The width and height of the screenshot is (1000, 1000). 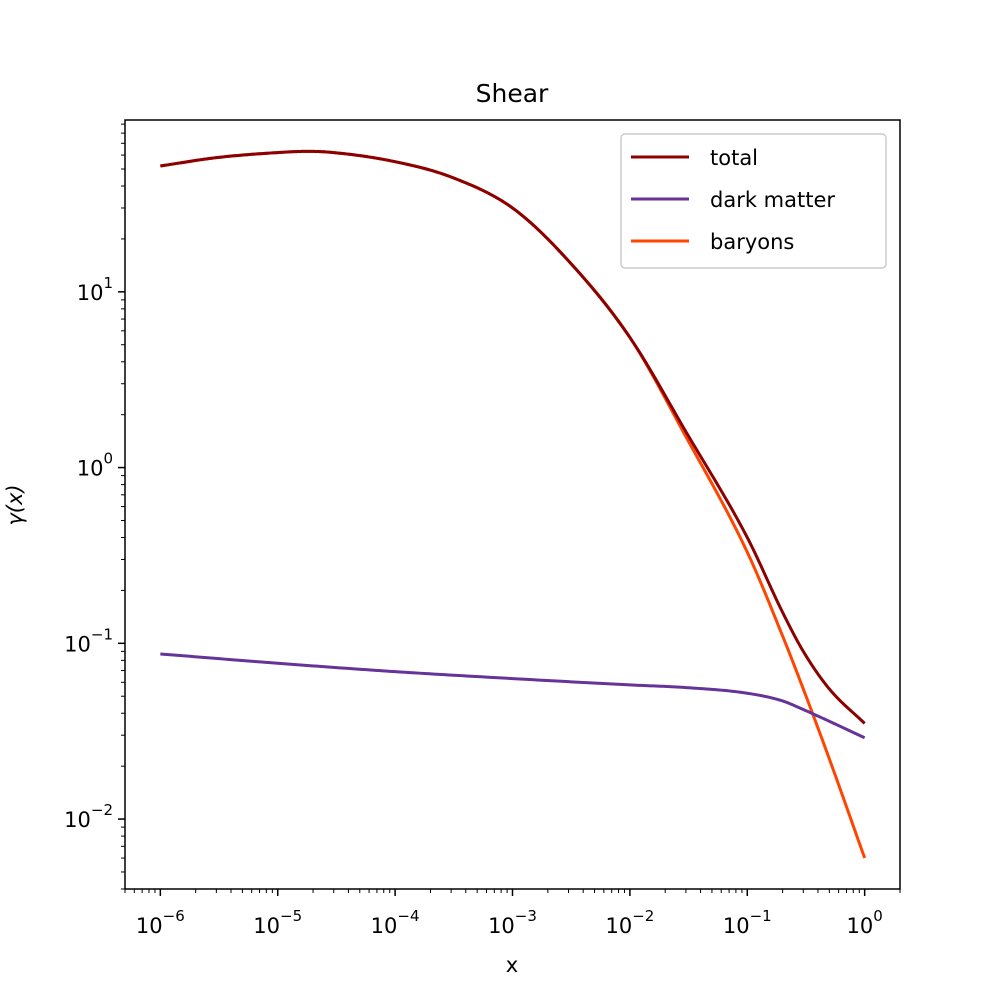 What do you see at coordinates (512, 965) in the screenshot?
I see `x-axis-label: x` at bounding box center [512, 965].